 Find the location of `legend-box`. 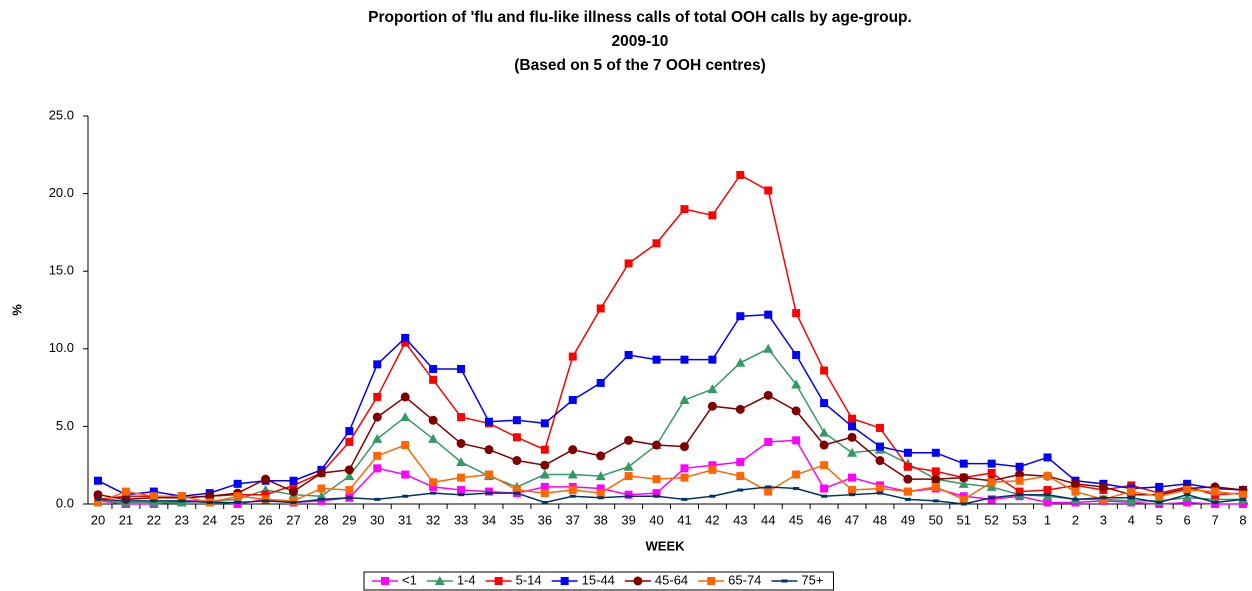

legend-box is located at coordinates (598, 581).